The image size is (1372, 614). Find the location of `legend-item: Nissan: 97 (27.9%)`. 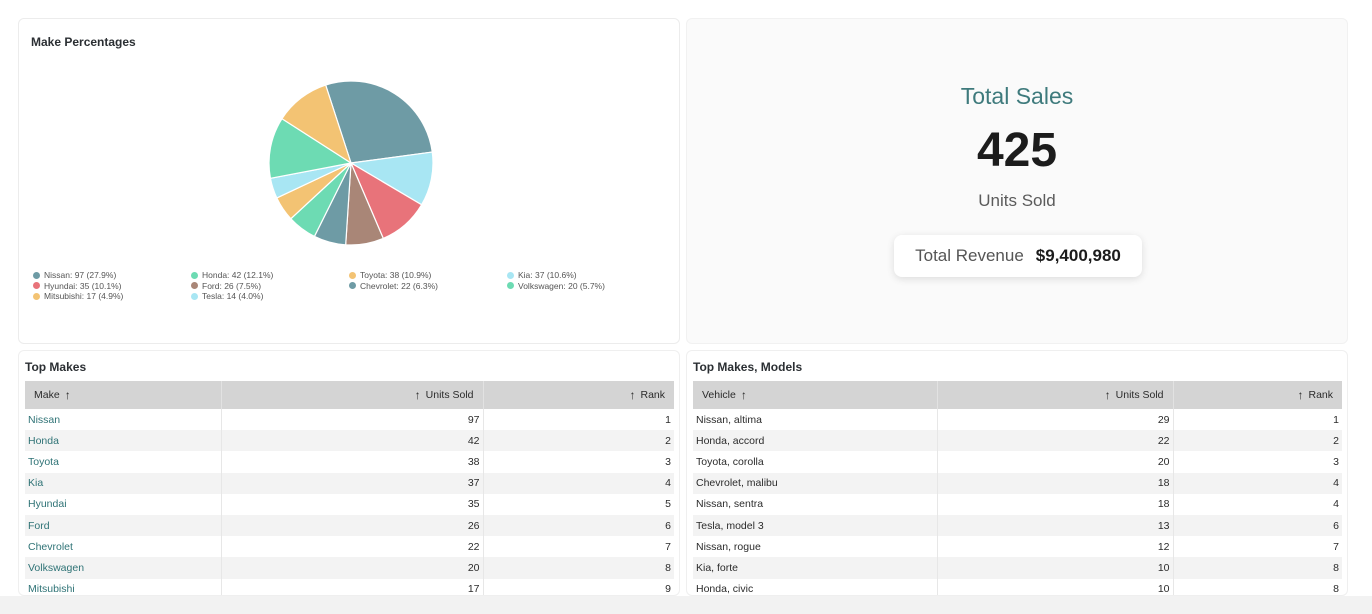

legend-item: Nissan: 97 (27.9%) is located at coordinates (112, 275).